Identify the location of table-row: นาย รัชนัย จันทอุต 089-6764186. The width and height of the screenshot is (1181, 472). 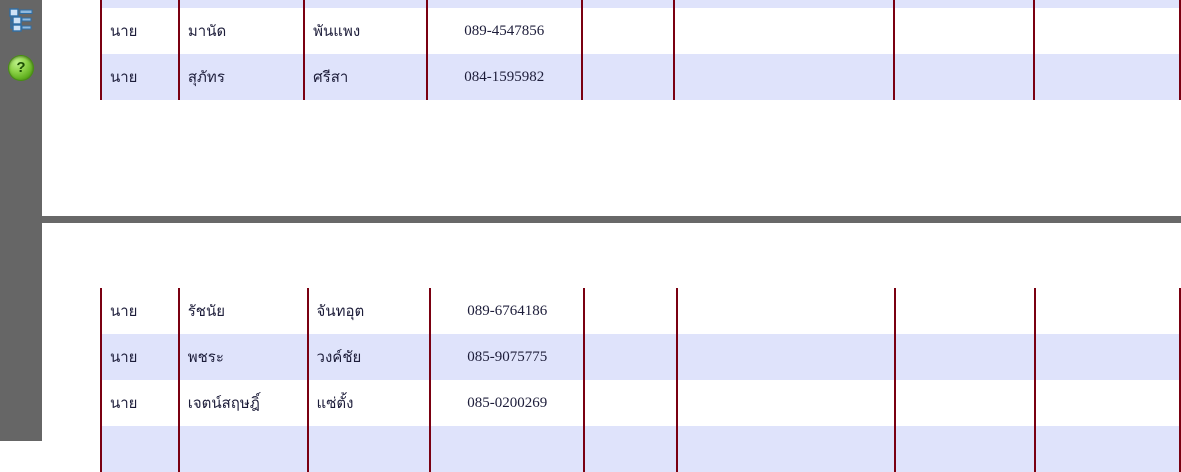
(640, 311).